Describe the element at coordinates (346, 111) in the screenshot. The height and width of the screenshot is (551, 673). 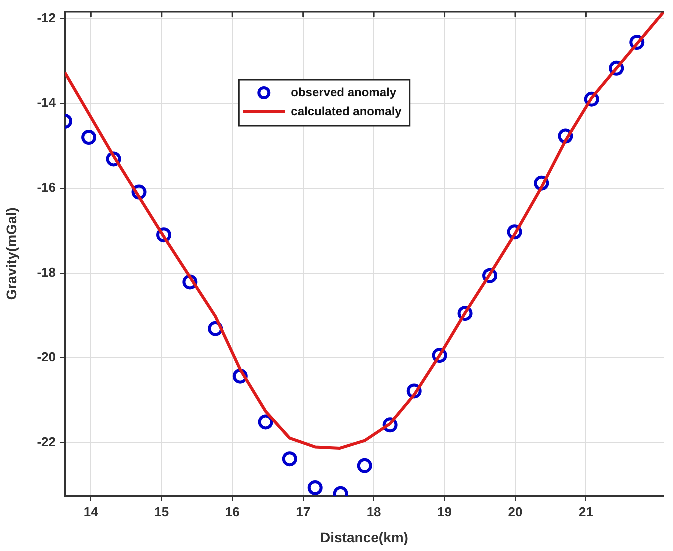
I see `legend-label: calculated anomaly` at that location.